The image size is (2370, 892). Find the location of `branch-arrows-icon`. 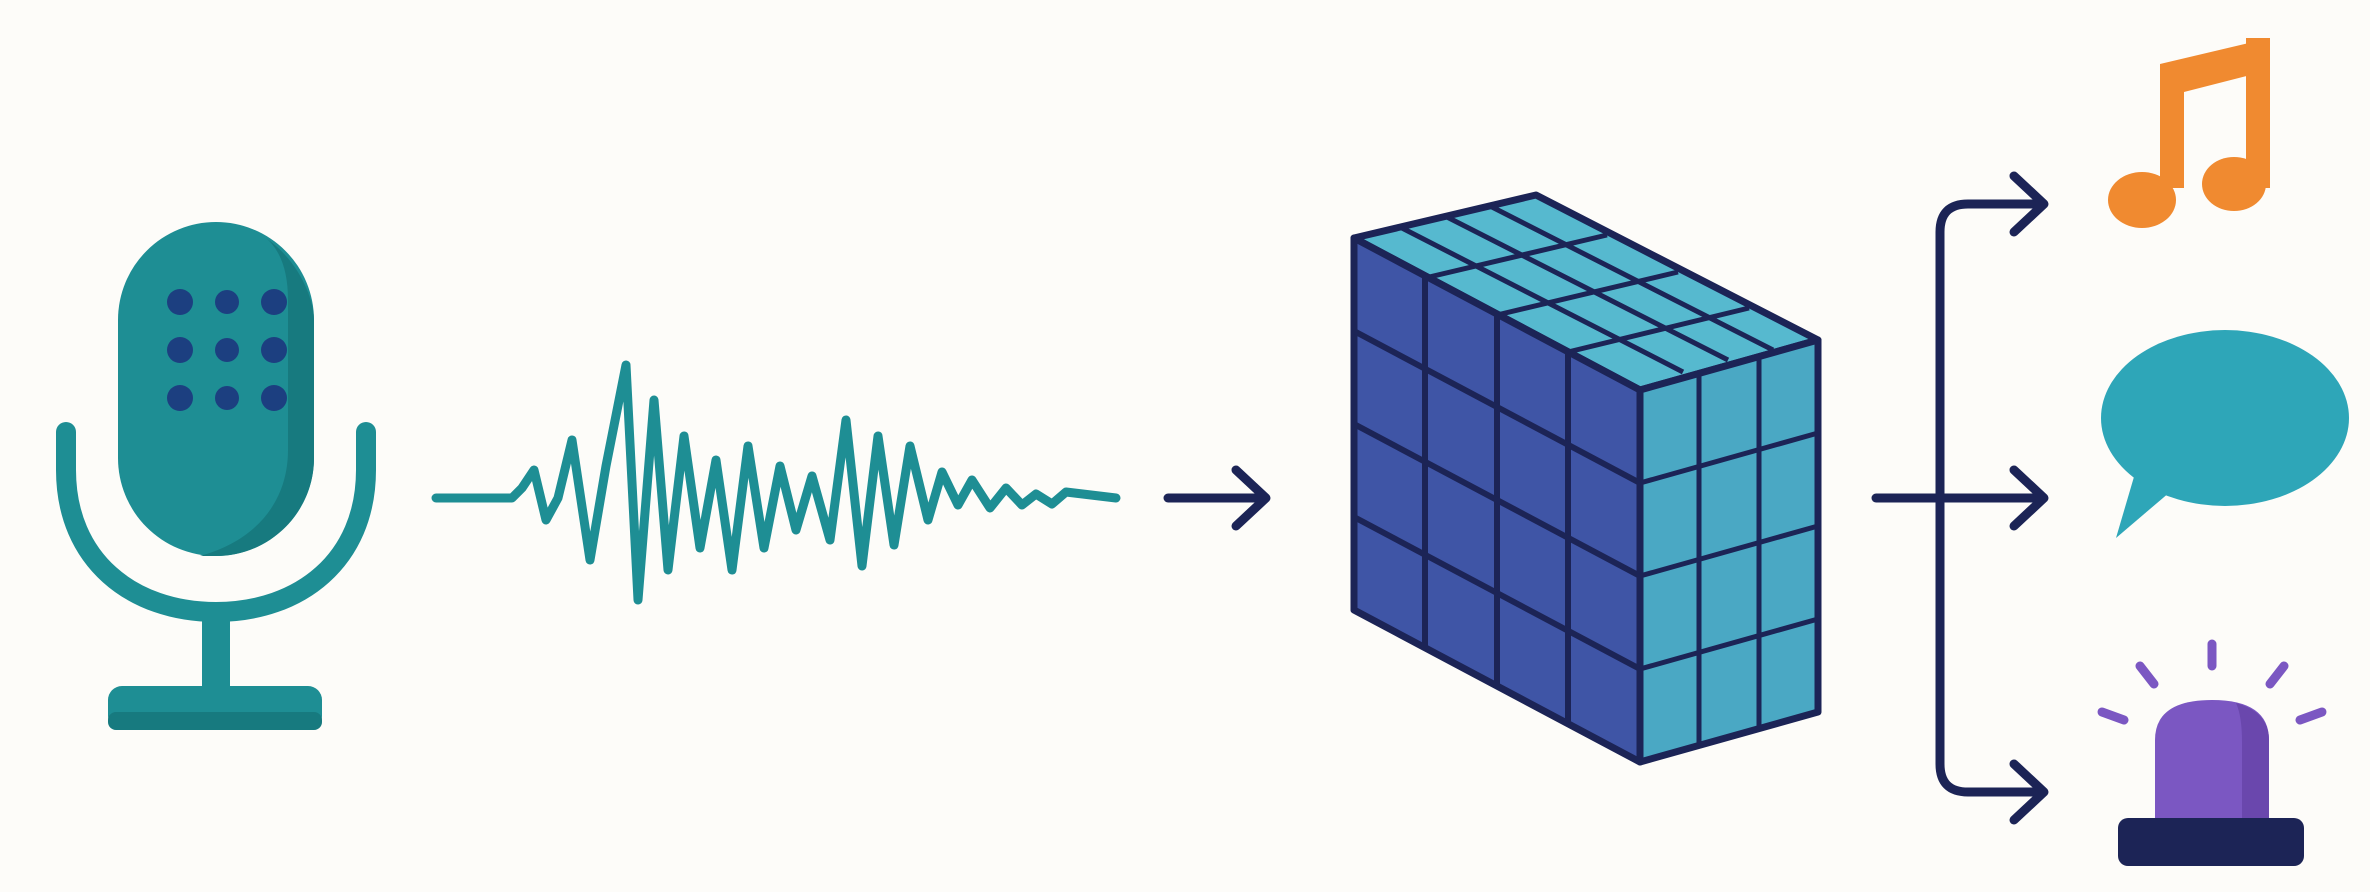

branch-arrows-icon is located at coordinates (1960, 498).